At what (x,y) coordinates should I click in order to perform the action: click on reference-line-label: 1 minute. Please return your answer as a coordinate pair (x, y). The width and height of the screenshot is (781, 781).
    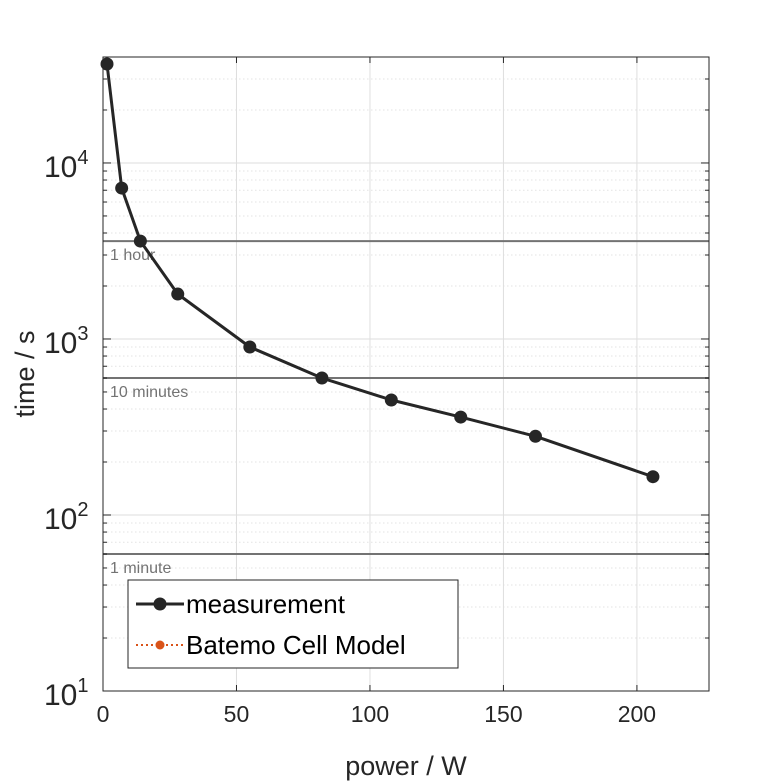
    Looking at the image, I should click on (140, 568).